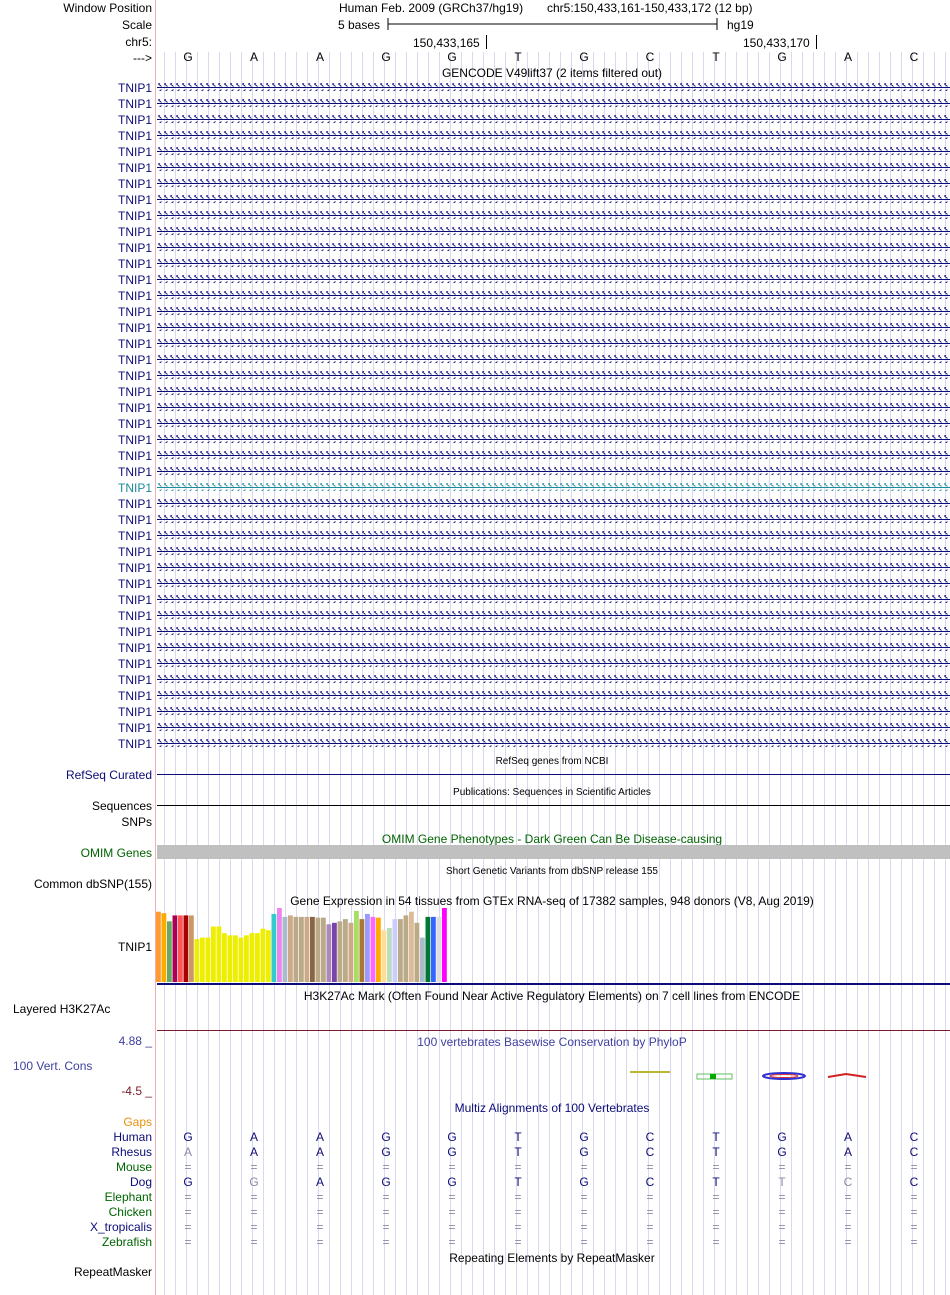 The image size is (950, 1295). I want to click on repeatmasker-track-title: Repeating Elements by RepeatMasker, so click(551, 1258).